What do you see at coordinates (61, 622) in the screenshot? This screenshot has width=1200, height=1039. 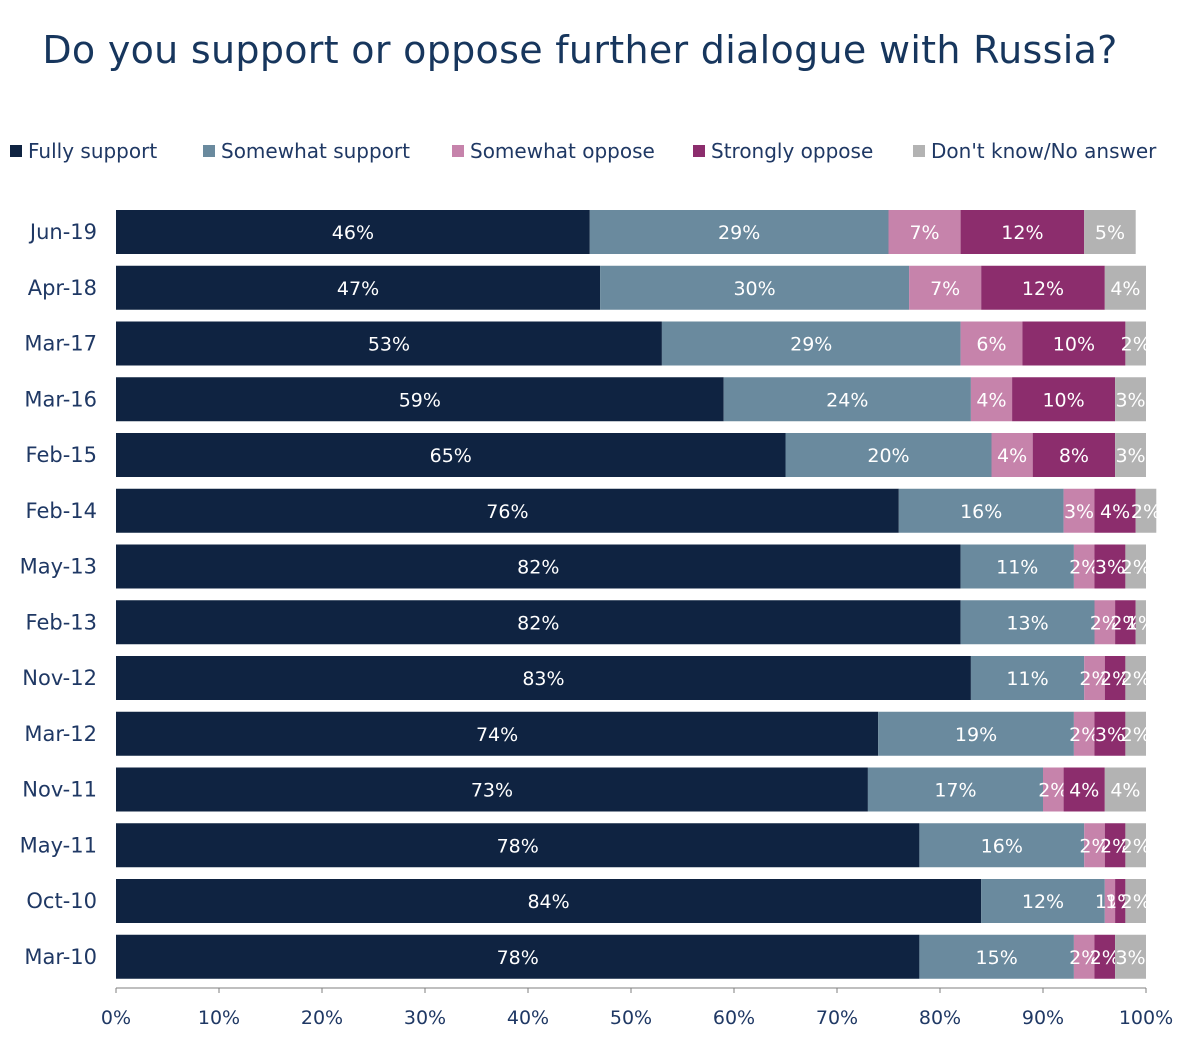 I see `category-label: Feb-13` at bounding box center [61, 622].